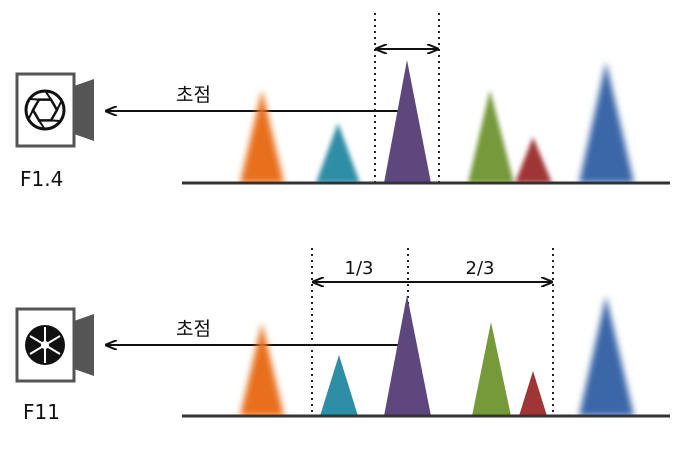 This screenshot has height=449, width=700. I want to click on aperture-label: F11, so click(41, 412).